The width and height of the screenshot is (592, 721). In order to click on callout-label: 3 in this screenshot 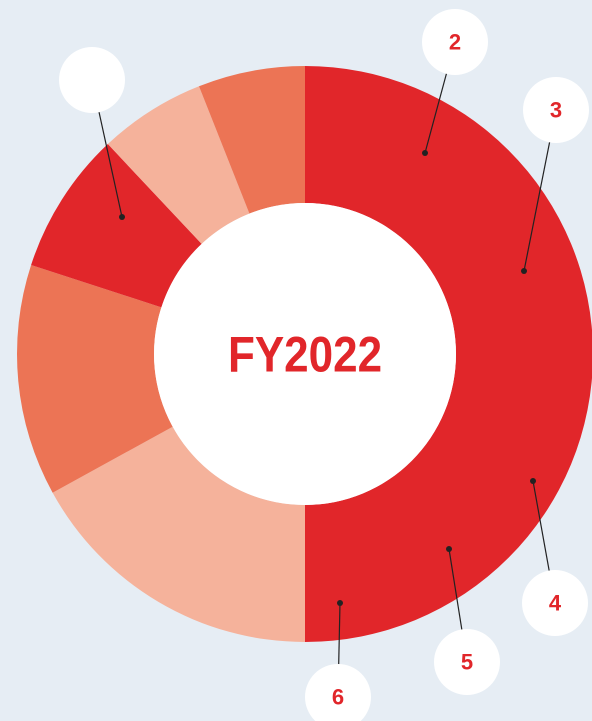, I will do `click(556, 110)`.